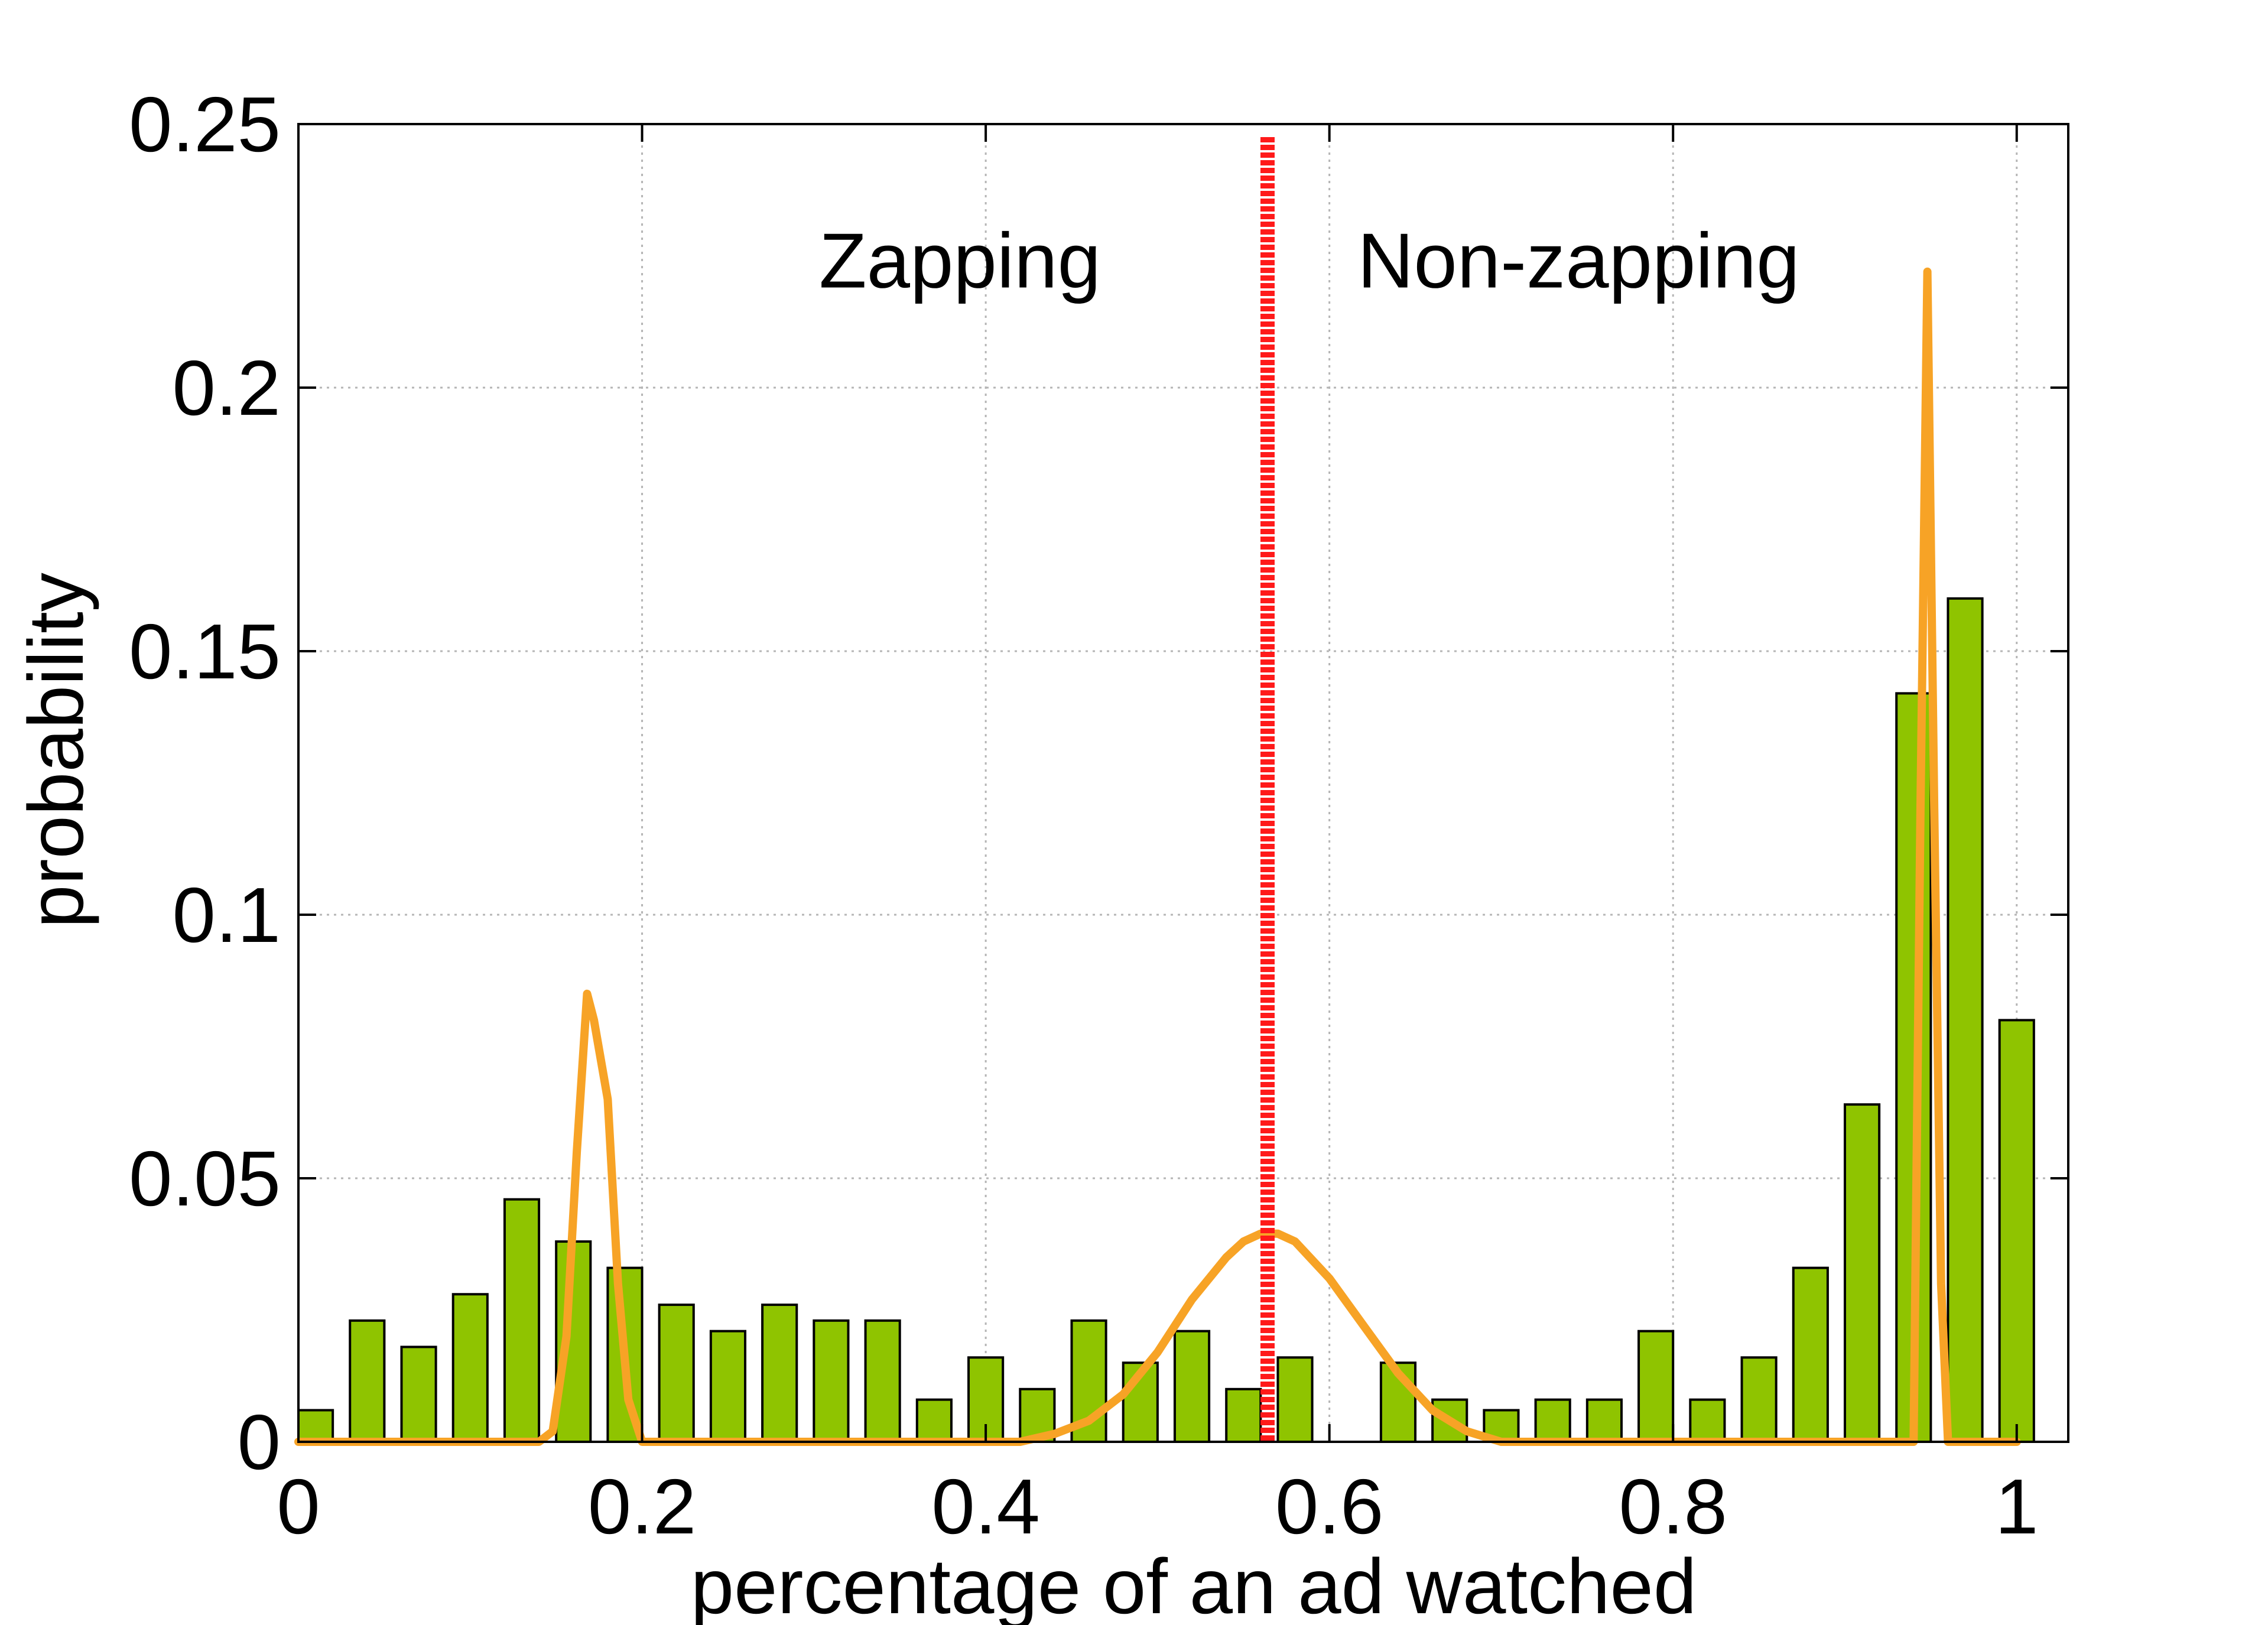 This screenshot has height=1625, width=2268. I want to click on y-axis-title: probability, so click(55, 750).